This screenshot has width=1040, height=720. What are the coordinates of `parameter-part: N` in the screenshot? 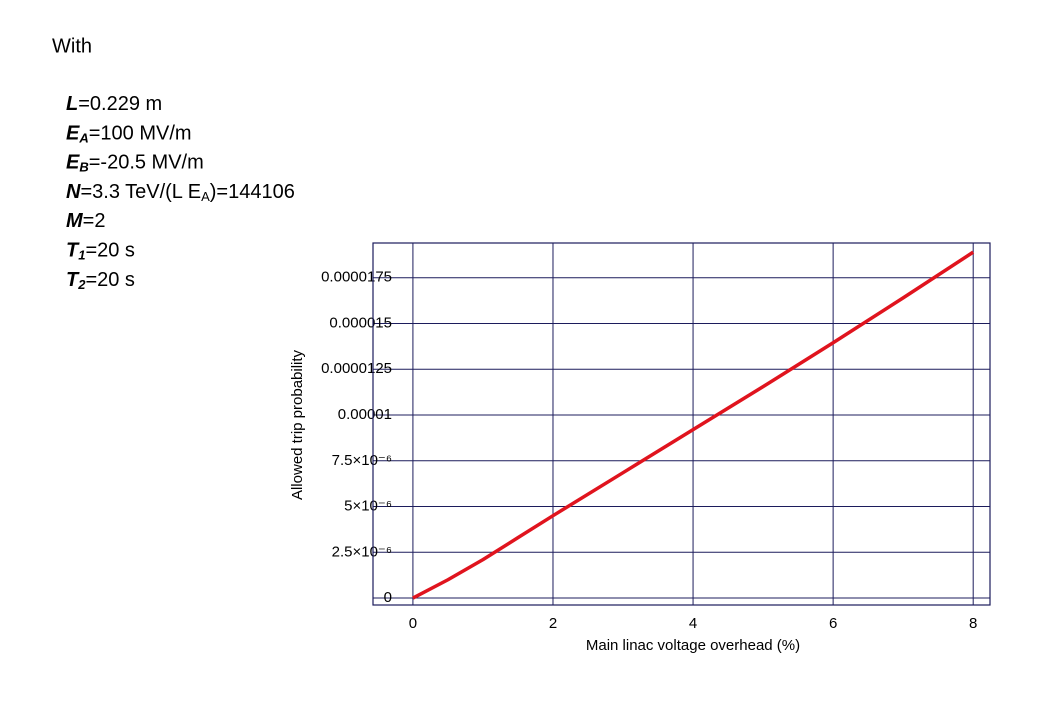 It's located at (73, 192).